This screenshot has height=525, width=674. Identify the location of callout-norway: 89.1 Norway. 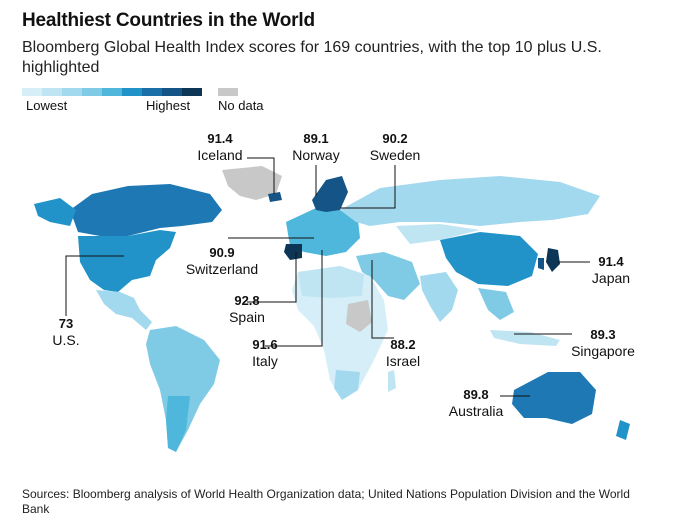
(316, 147).